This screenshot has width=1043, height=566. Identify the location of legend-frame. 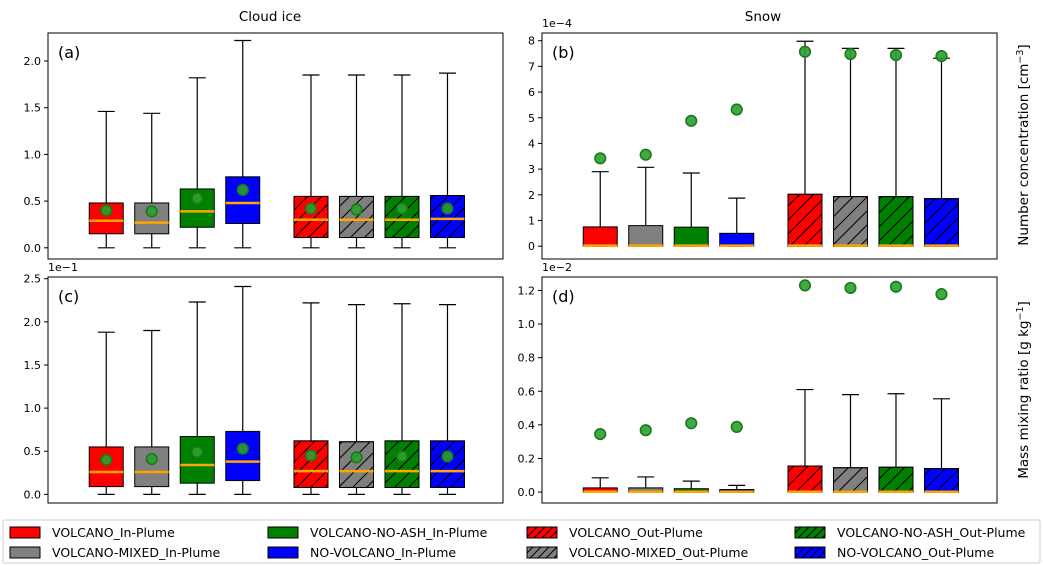
(521, 541).